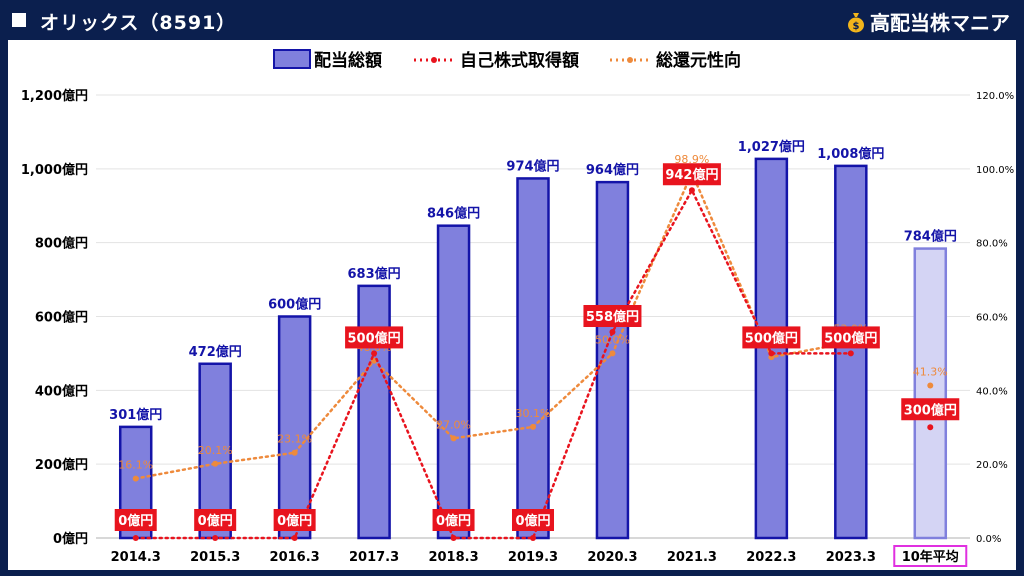 This screenshot has width=1024, height=576. Describe the element at coordinates (698, 60) in the screenshot. I see `legend-payout-label: 総還元性向` at that location.